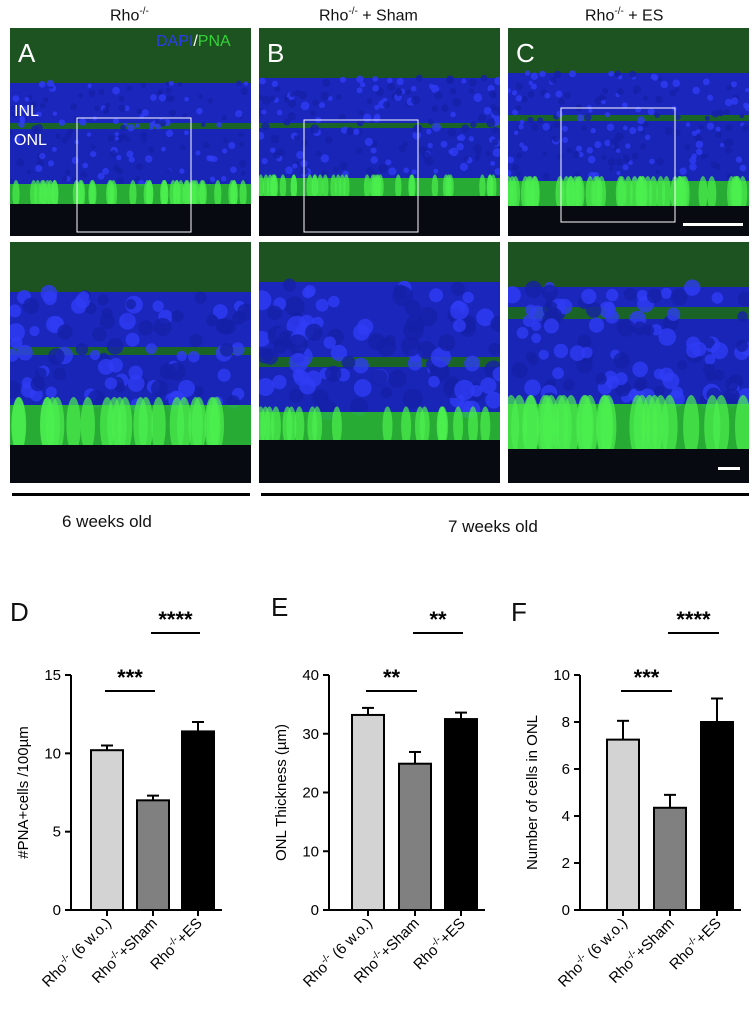 This screenshot has height=1032, width=754. I want to click on y-axis-label: ONL Thickness (µm), so click(281, 792).